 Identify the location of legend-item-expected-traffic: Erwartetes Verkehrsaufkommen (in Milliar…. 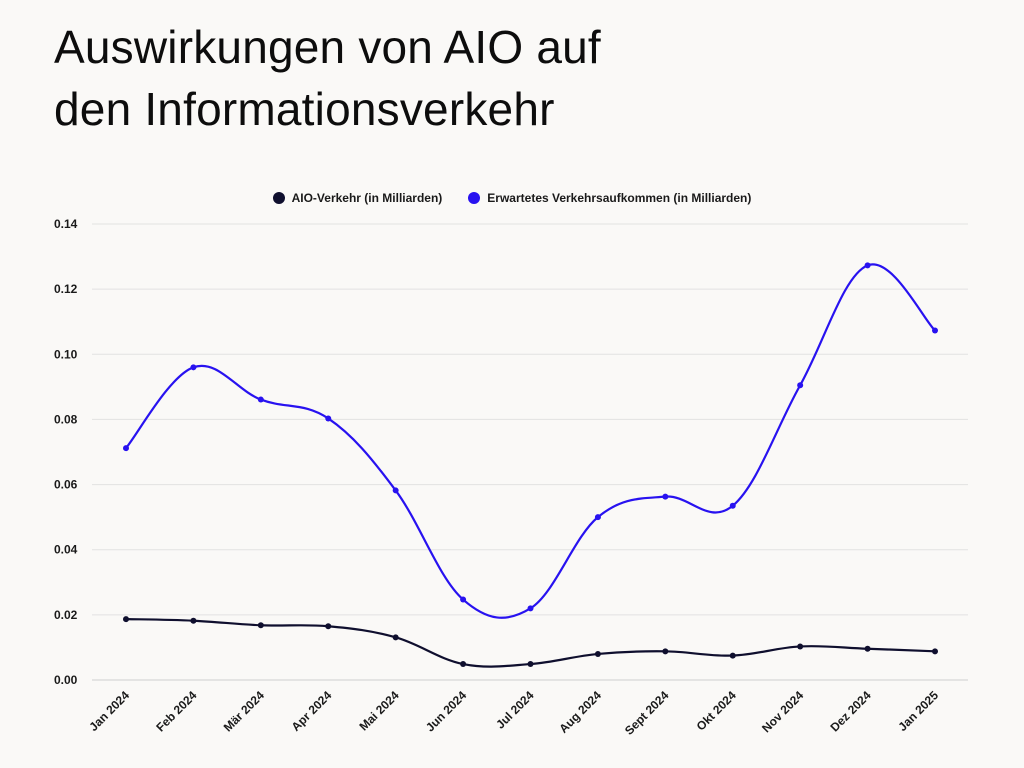
(609, 198).